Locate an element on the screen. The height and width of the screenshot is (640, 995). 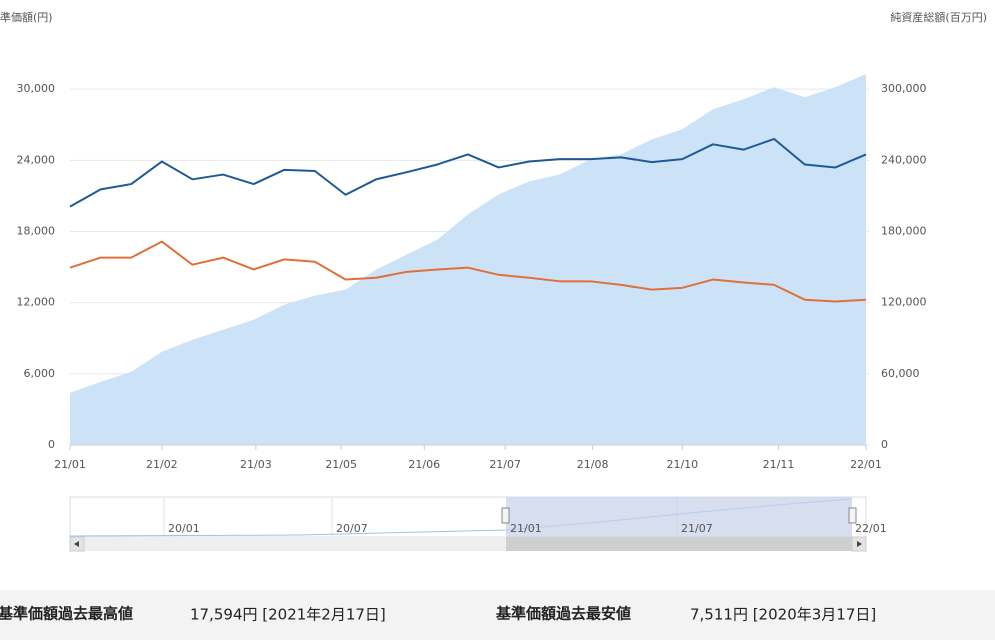
y-axis-title: 準価額(円) is located at coordinates (26, 17).